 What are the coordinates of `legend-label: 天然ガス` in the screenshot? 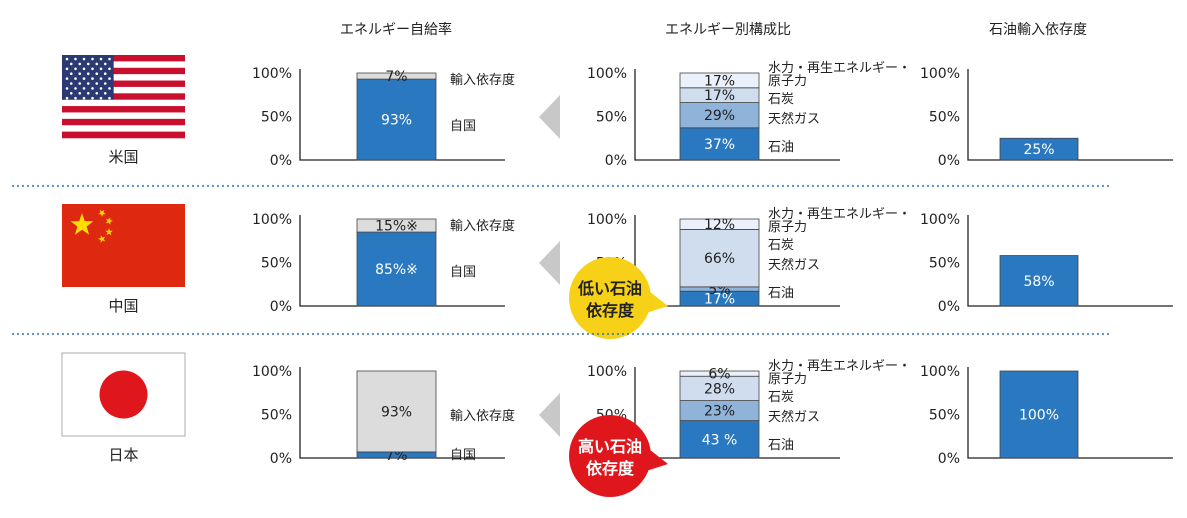 It's located at (794, 119).